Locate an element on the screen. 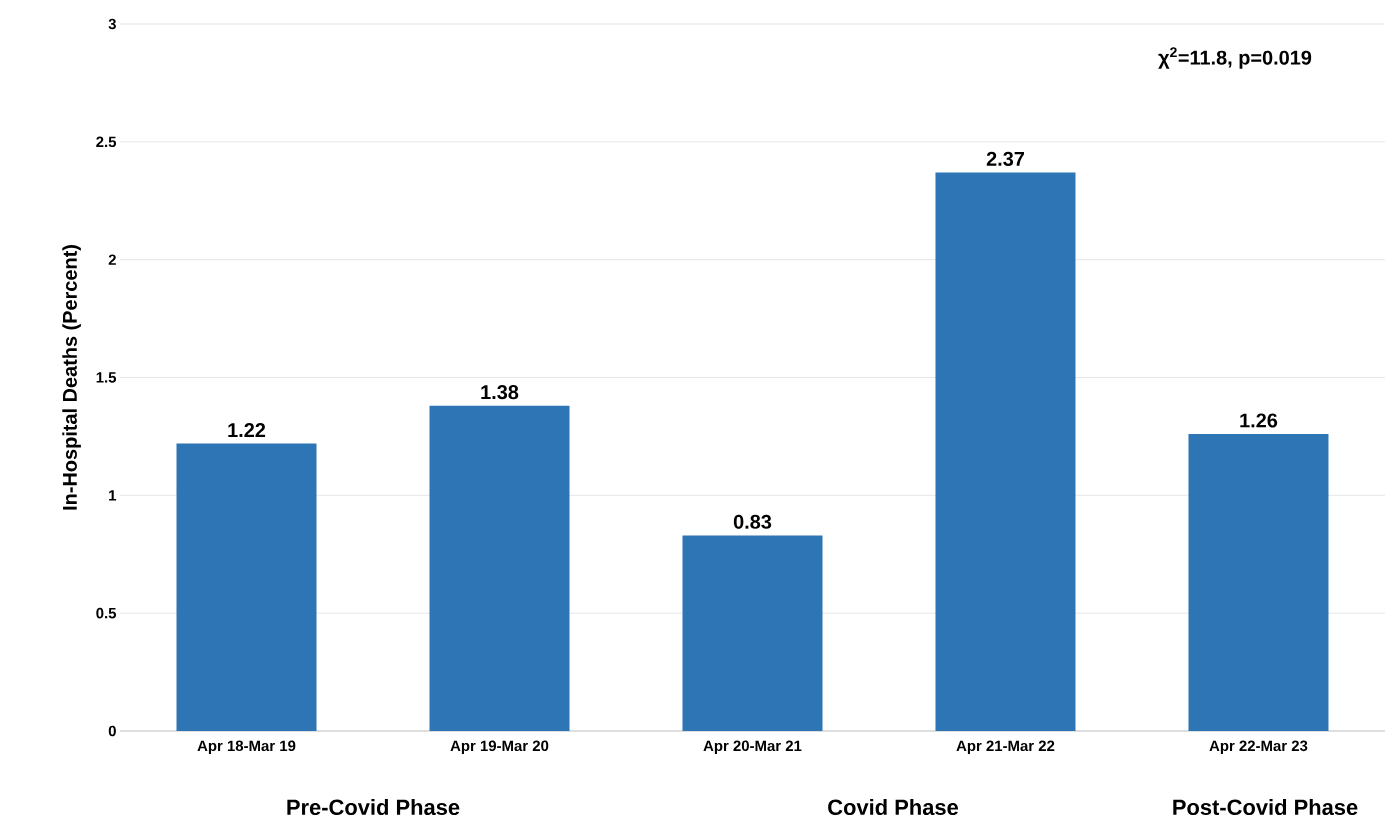 The height and width of the screenshot is (819, 1388). y-axis-title: In-Hospital Deaths (Percent) is located at coordinates (71, 377).